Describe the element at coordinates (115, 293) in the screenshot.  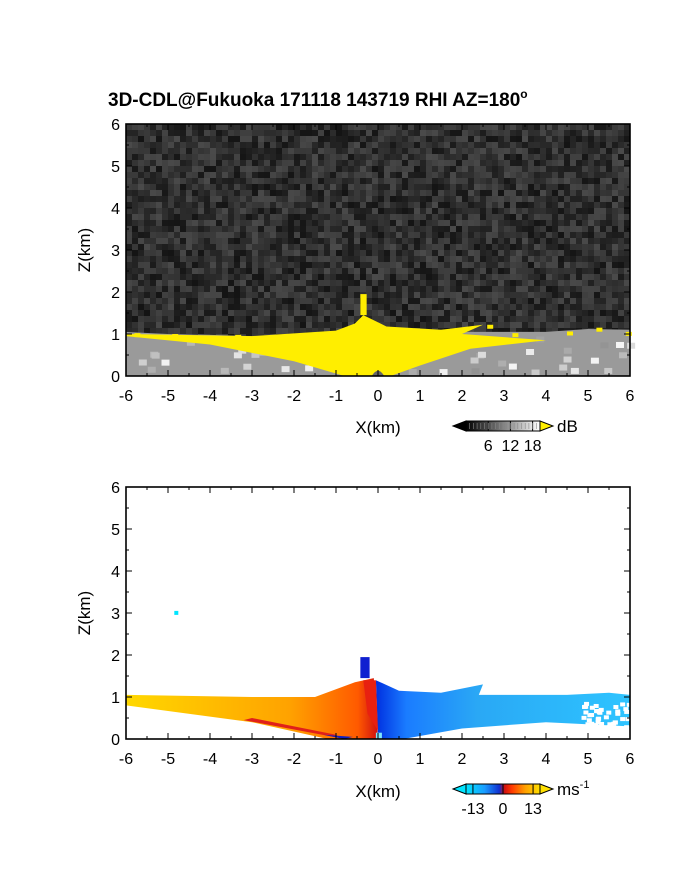
I see `y-tick-label: 2` at that location.